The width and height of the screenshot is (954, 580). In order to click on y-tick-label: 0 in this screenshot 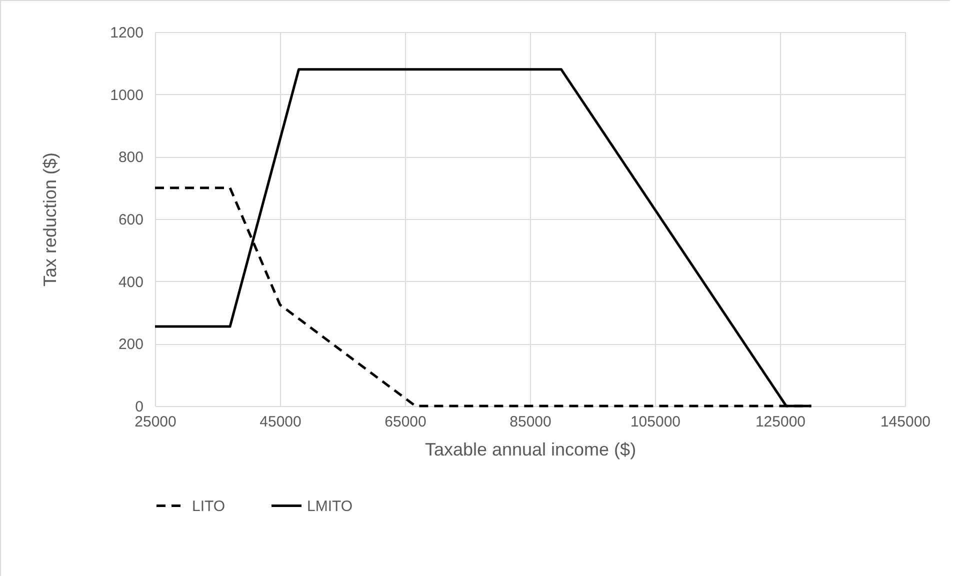, I will do `click(139, 407)`.